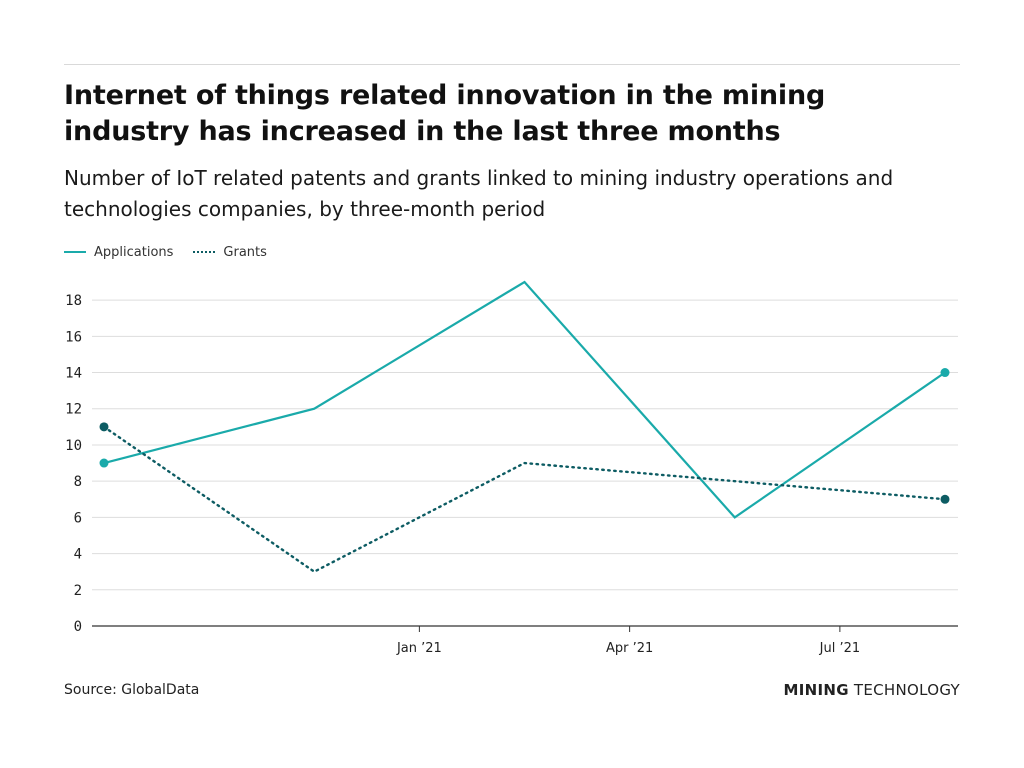 This screenshot has height=768, width=1024. Describe the element at coordinates (73, 374) in the screenshot. I see `y-tick-label-14: 14` at that location.